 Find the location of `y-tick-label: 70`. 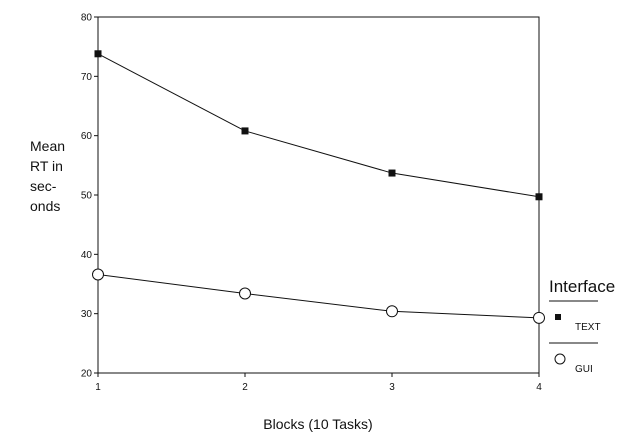

y-tick-label: 70 is located at coordinates (87, 77).